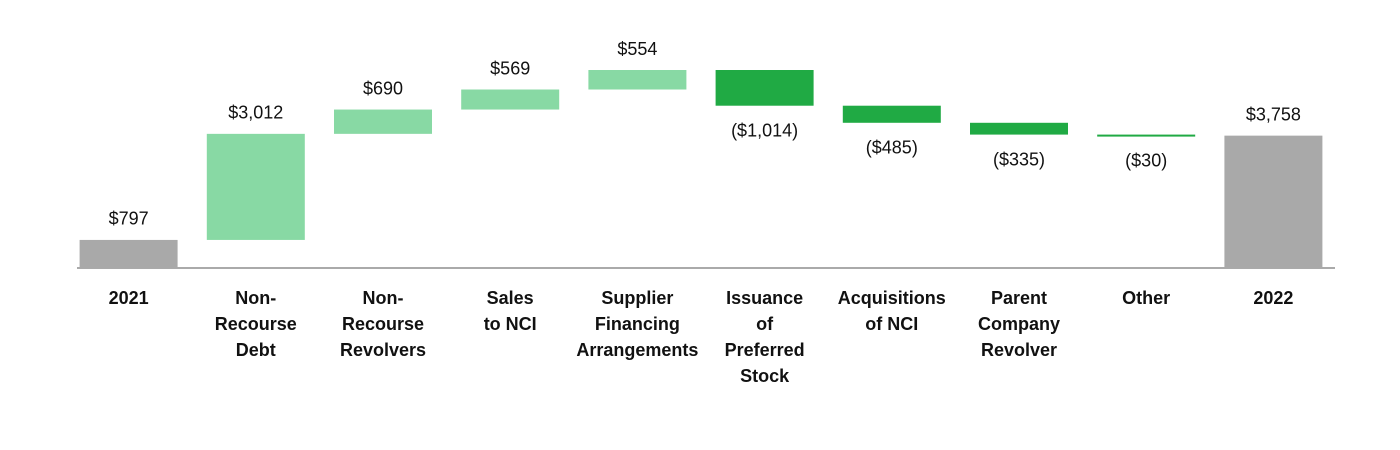  I want to click on category-label: Supplier Financing Arrangements, so click(637, 324).